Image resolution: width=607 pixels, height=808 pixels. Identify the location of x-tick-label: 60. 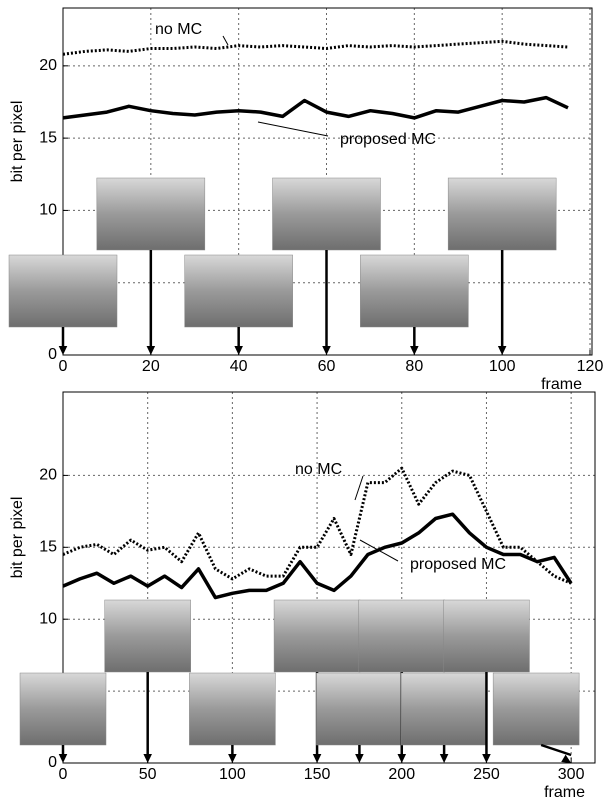
(327, 366).